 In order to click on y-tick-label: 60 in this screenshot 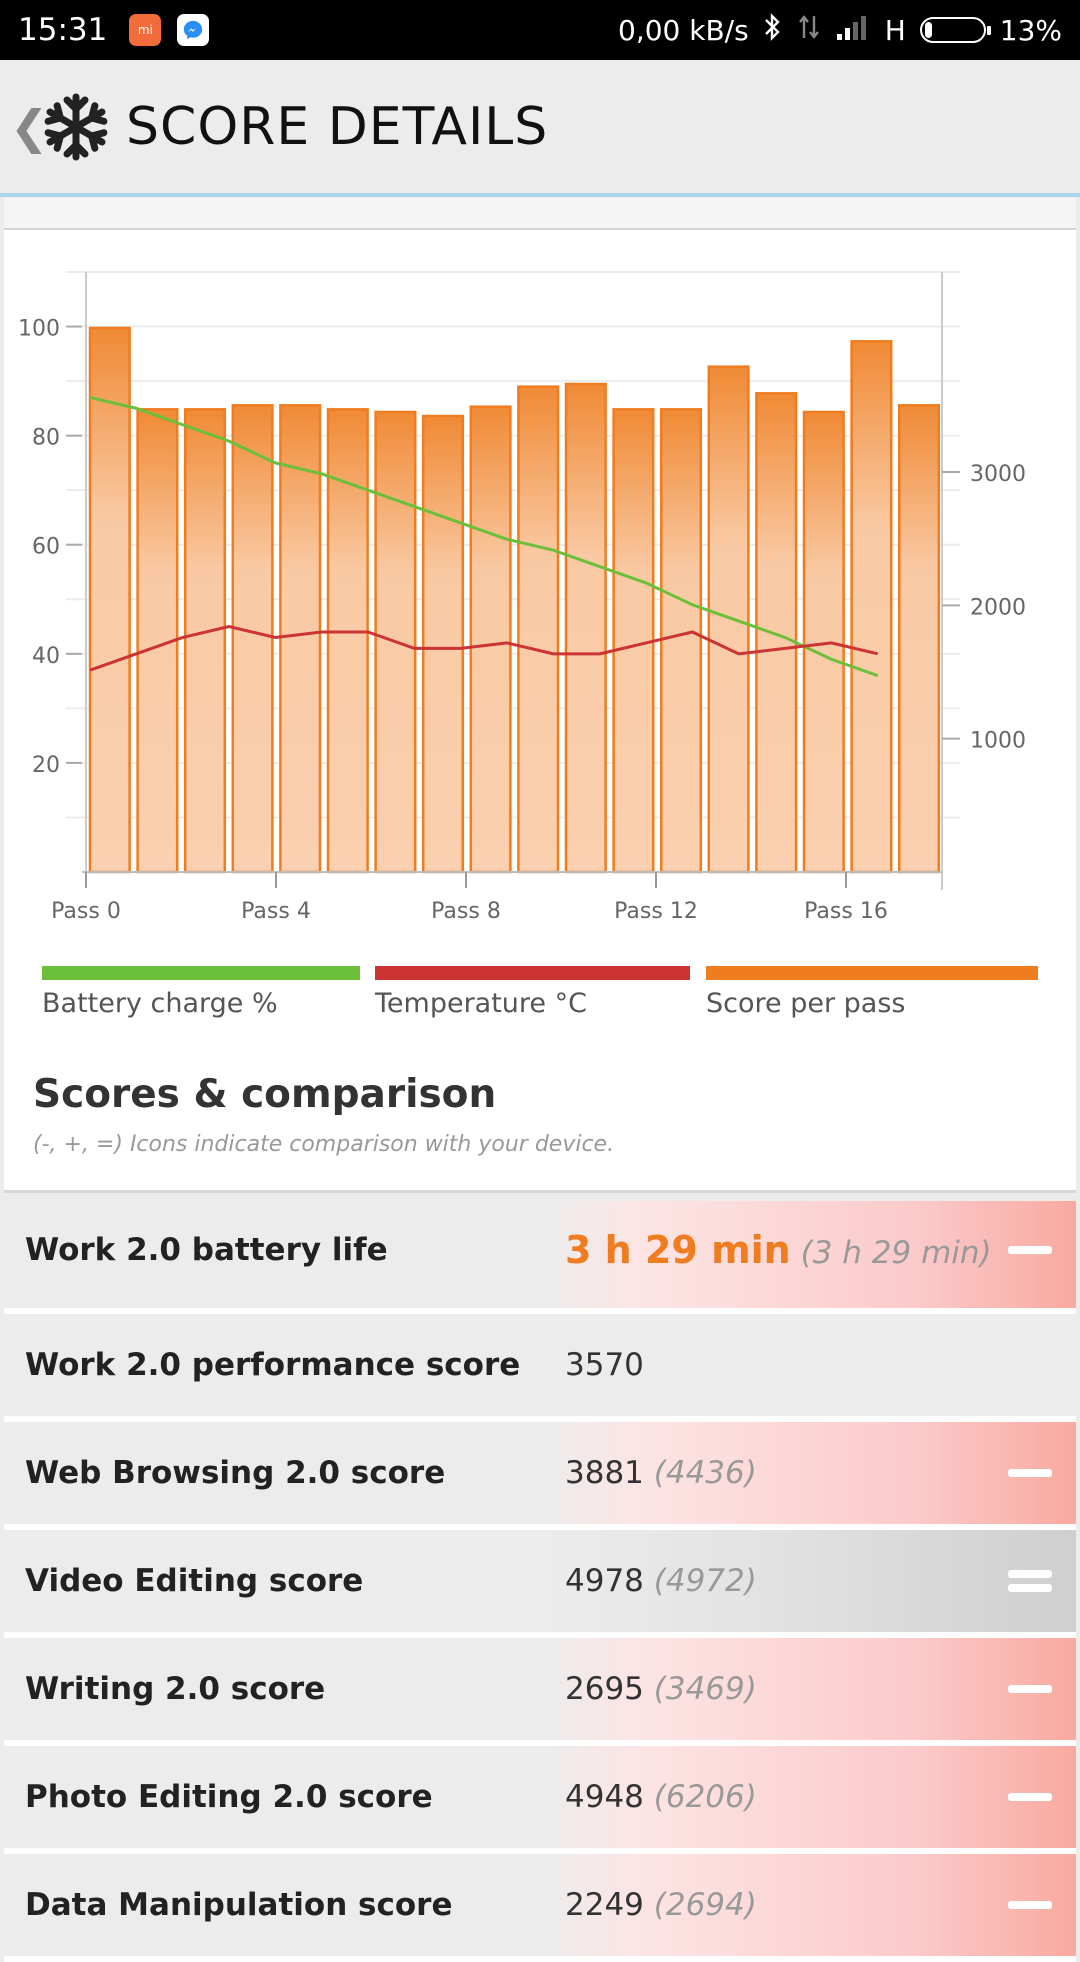, I will do `click(46, 547)`.